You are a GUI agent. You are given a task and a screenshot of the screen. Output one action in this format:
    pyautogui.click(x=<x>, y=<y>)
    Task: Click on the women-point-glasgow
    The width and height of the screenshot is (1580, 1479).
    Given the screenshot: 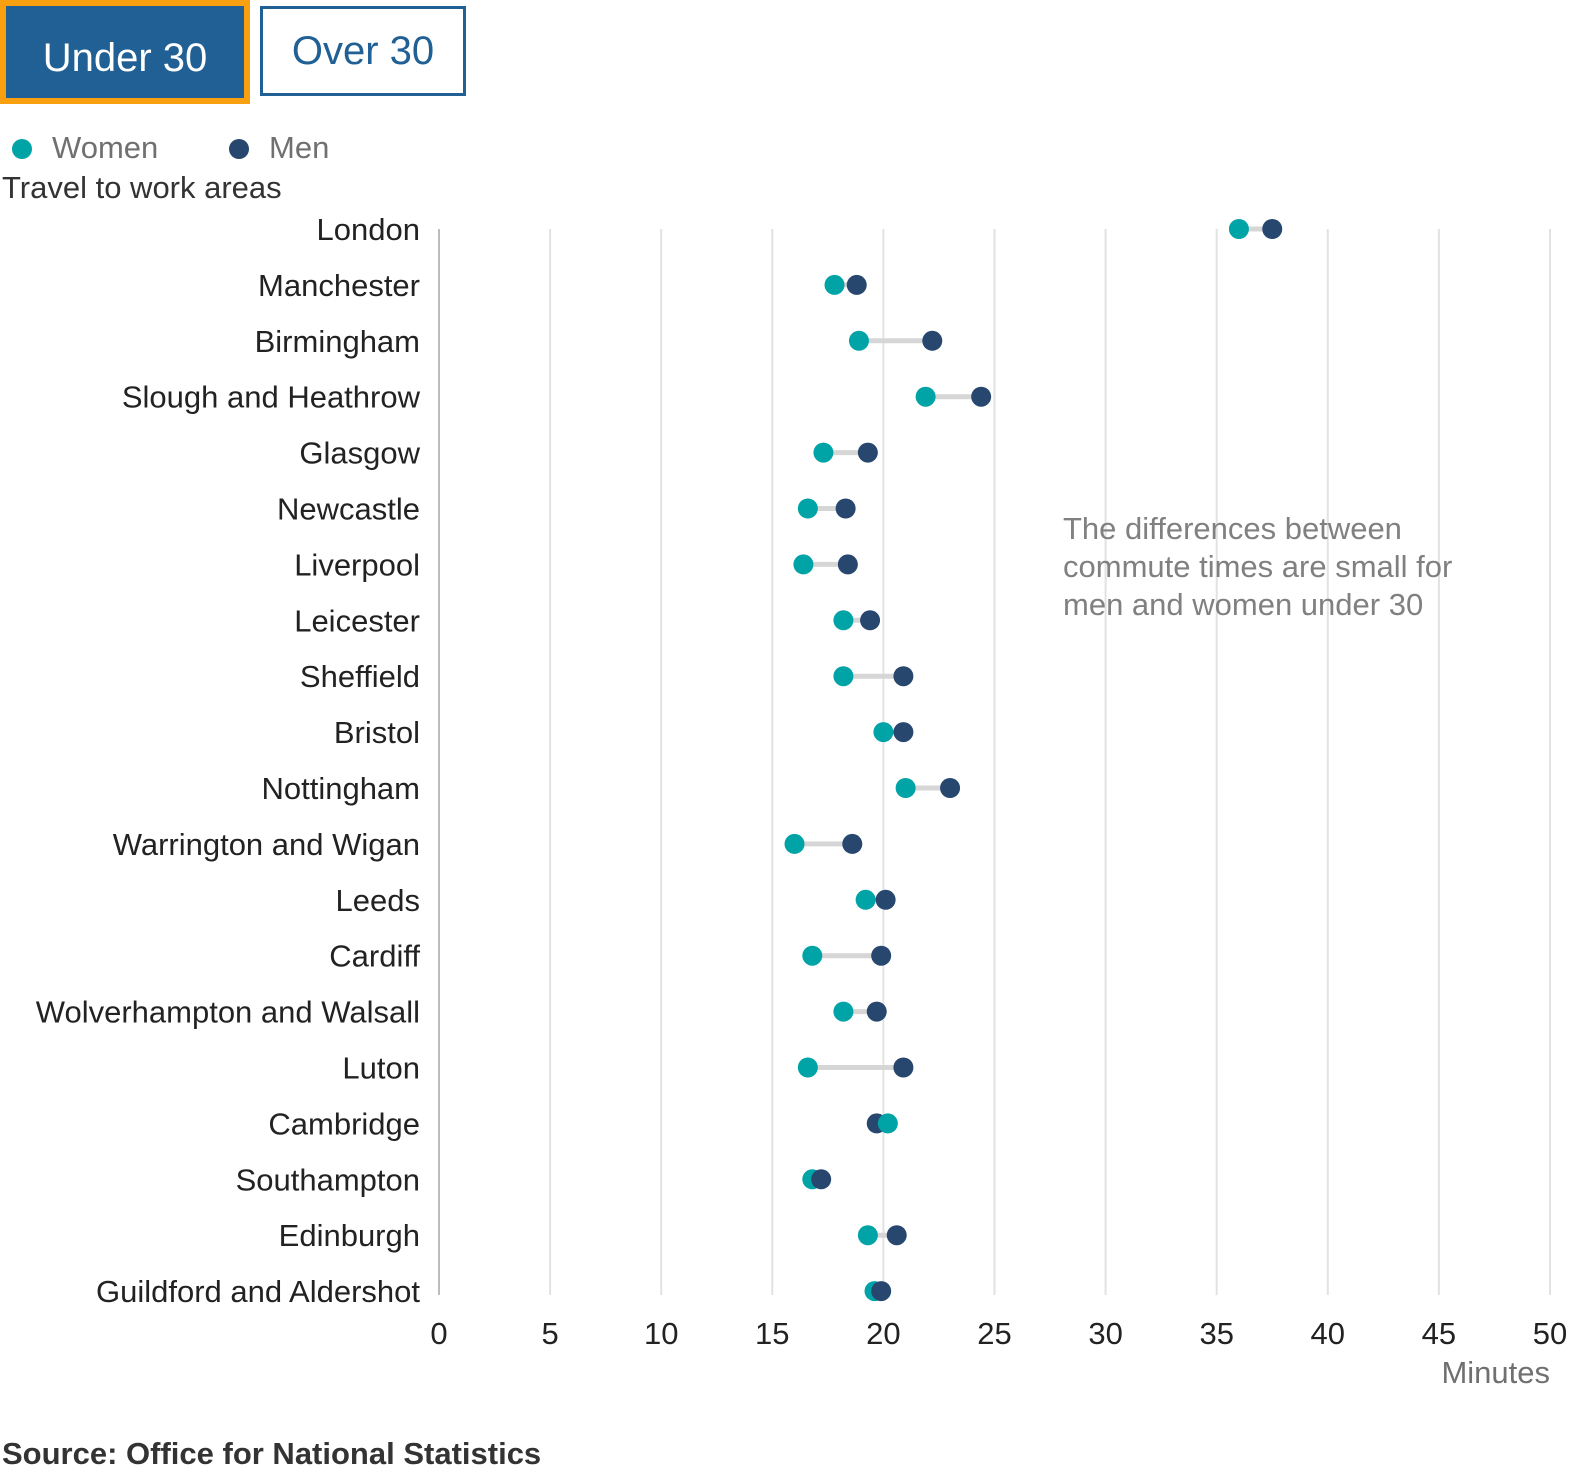 What is the action you would take?
    pyautogui.click(x=823, y=452)
    